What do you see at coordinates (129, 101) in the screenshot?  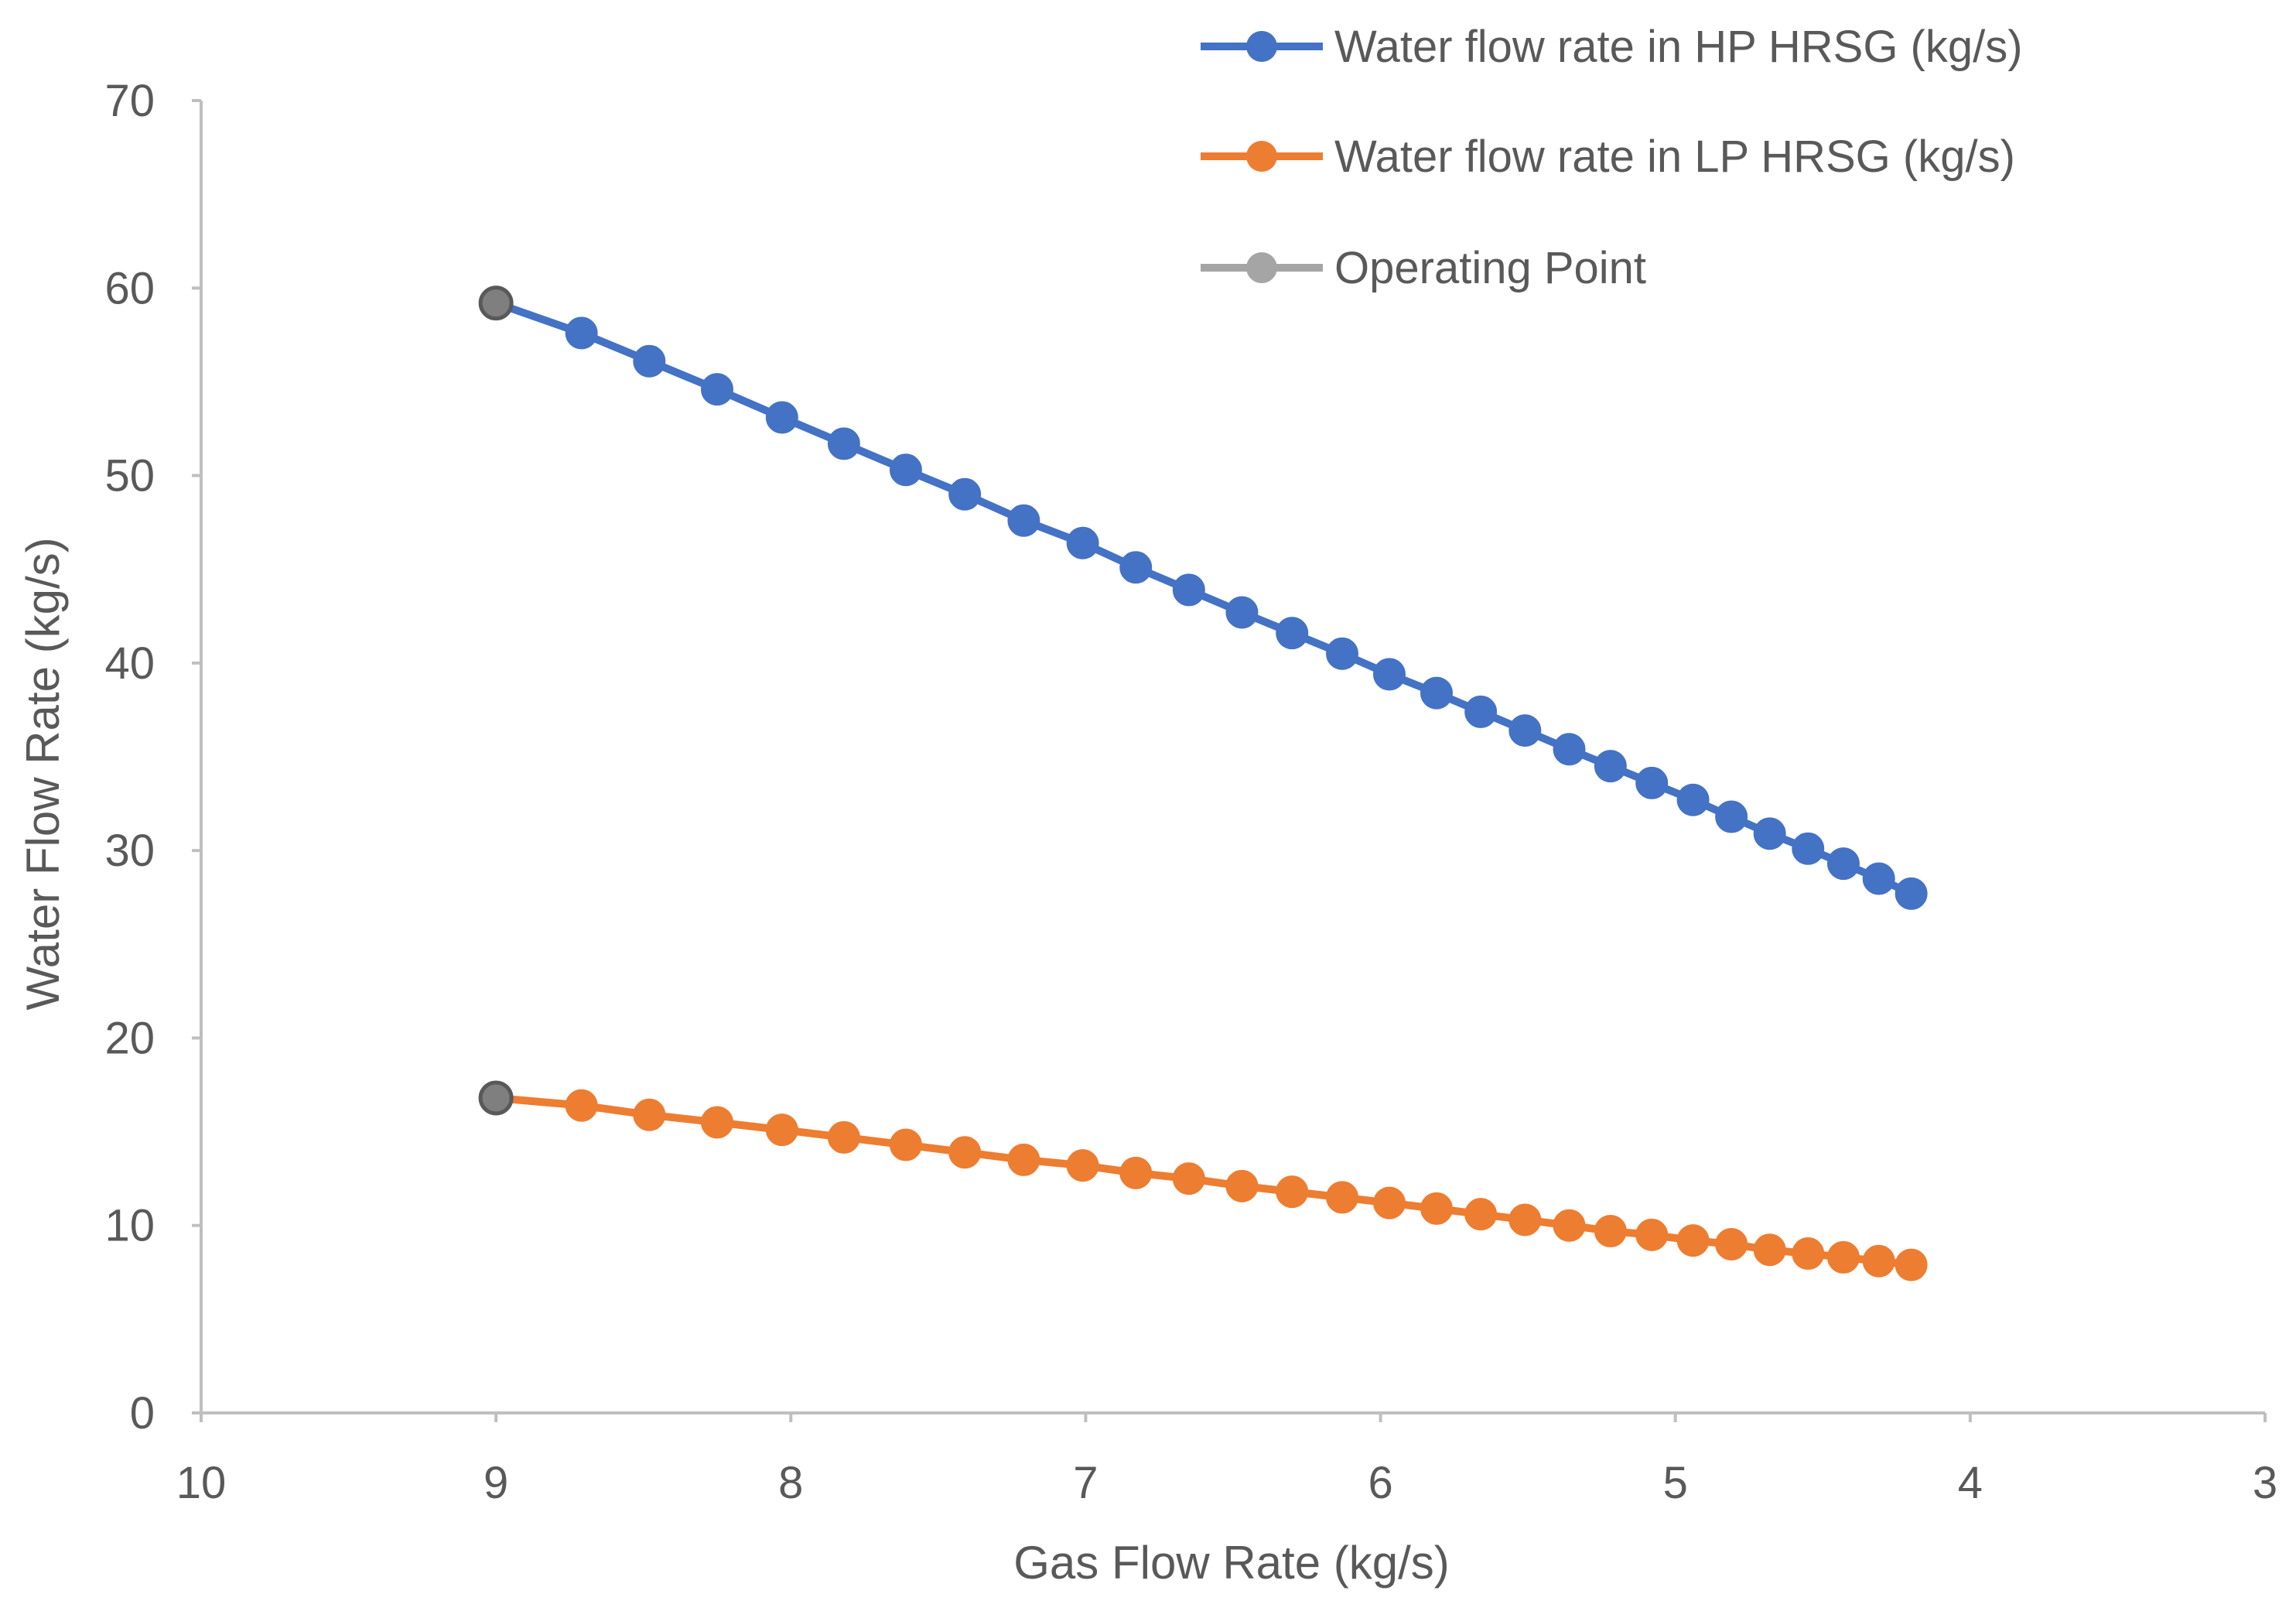 I see `y-tick-label: 70` at bounding box center [129, 101].